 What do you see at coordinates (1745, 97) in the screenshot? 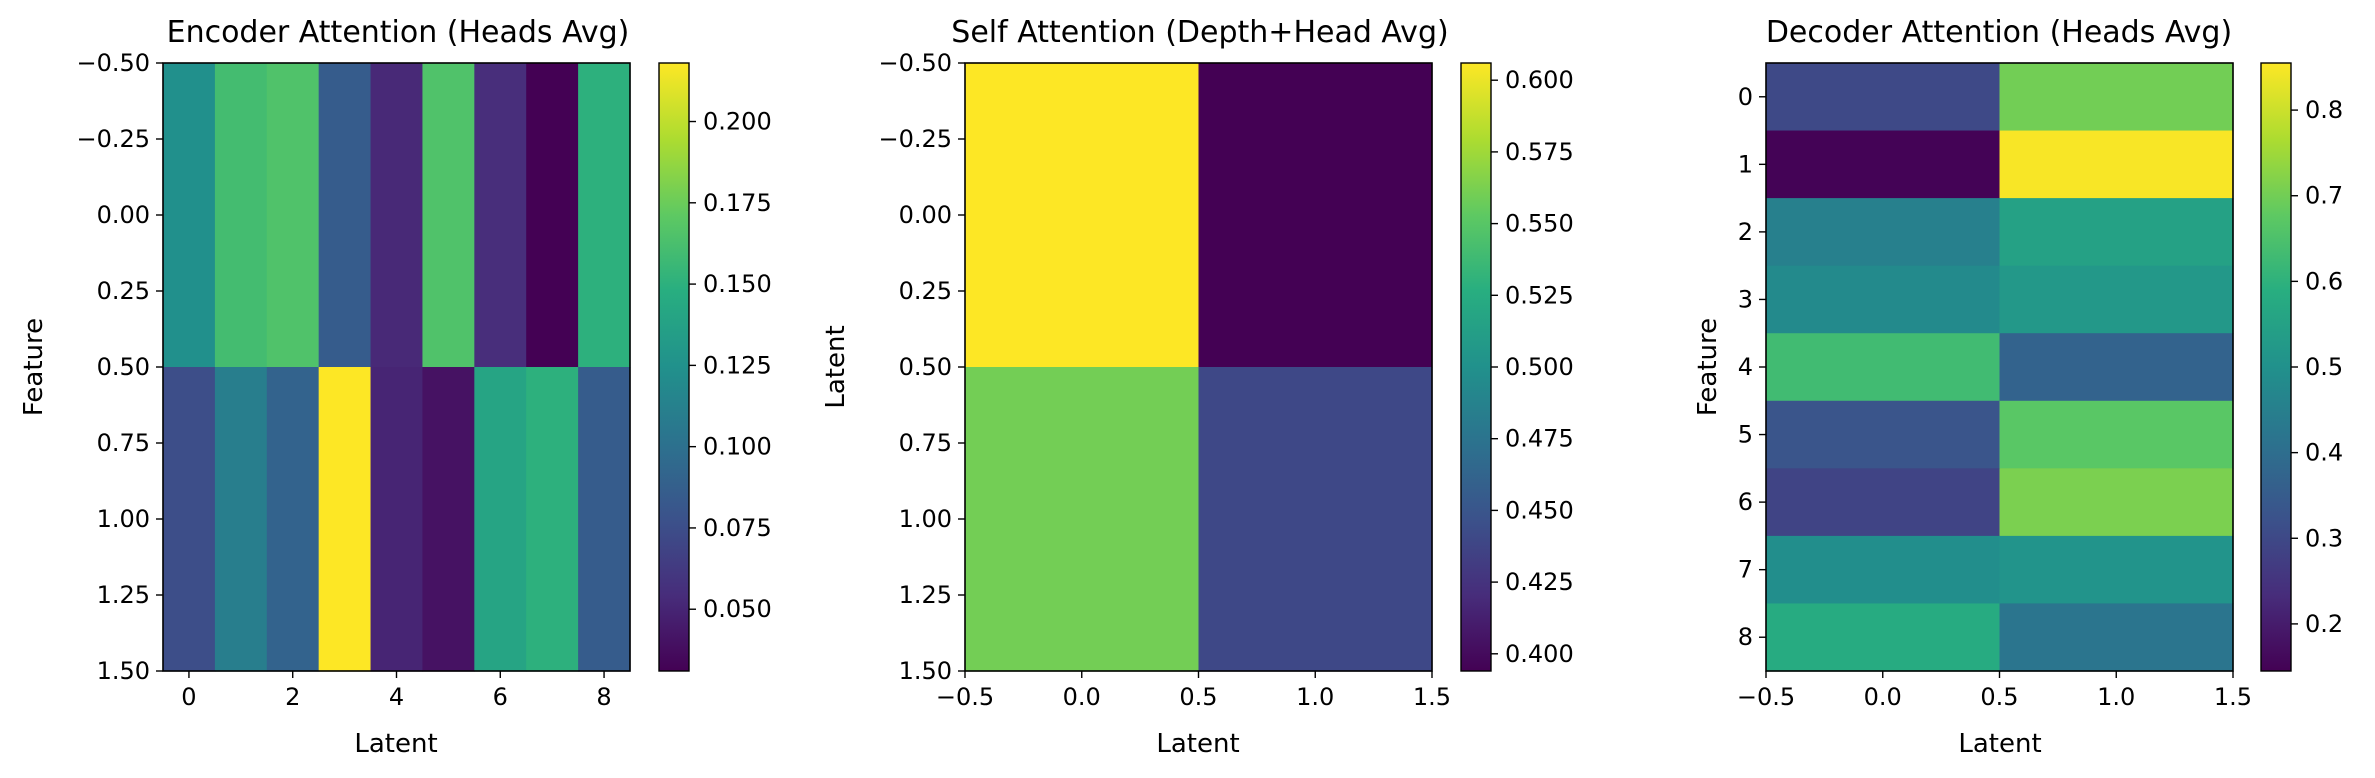
I see `y-tick-label: 0` at bounding box center [1745, 97].